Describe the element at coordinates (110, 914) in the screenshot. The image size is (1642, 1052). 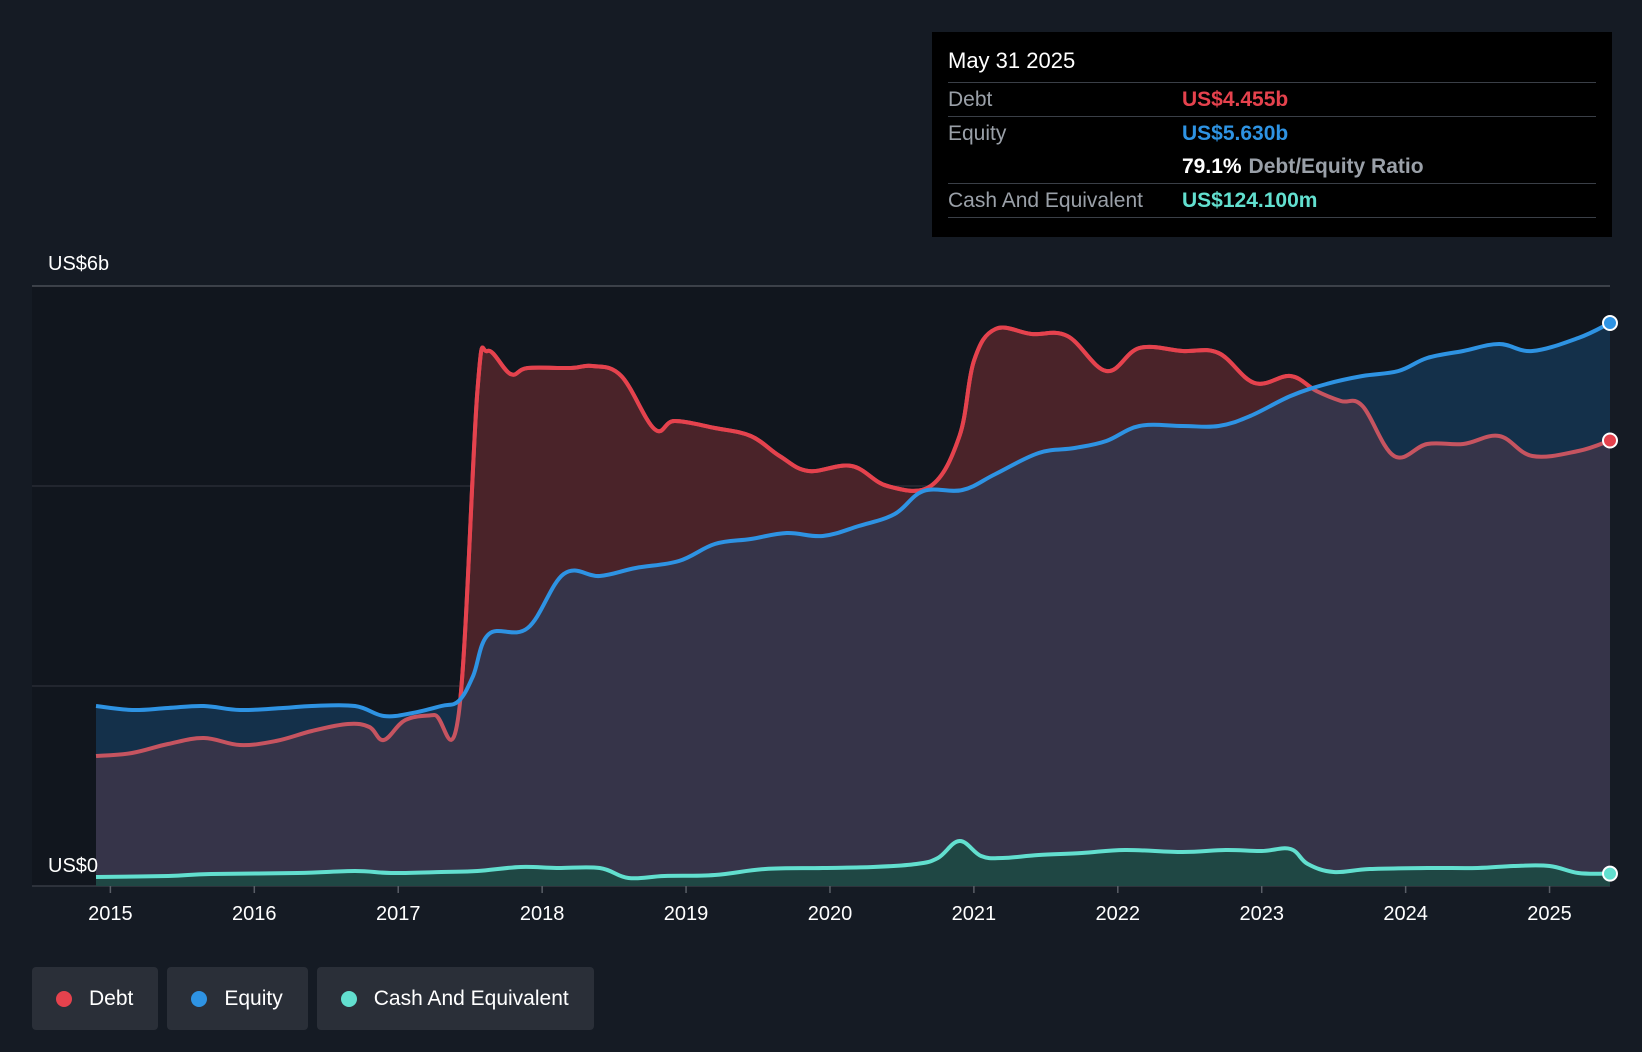
I see `x-tick-label-2015: 2015` at that location.